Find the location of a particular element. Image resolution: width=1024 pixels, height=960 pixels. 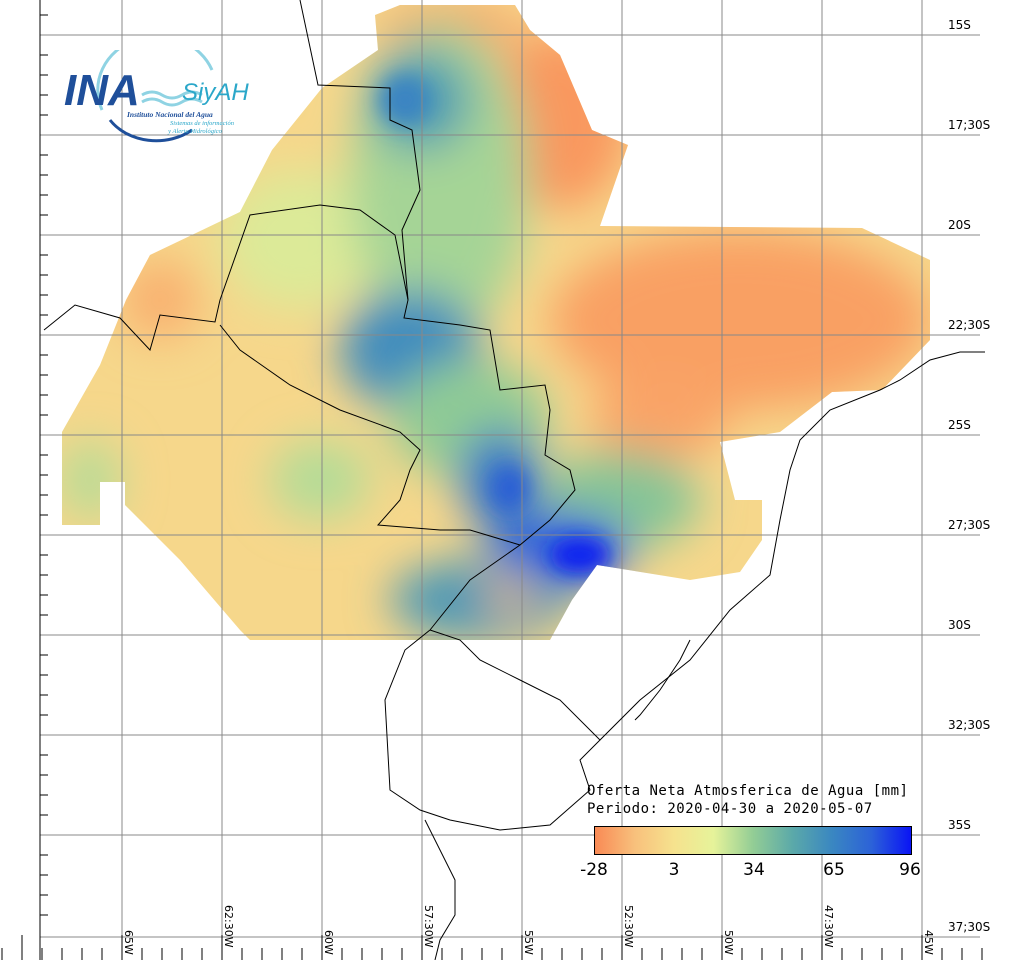

colorbar-label: -28 is located at coordinates (594, 870).